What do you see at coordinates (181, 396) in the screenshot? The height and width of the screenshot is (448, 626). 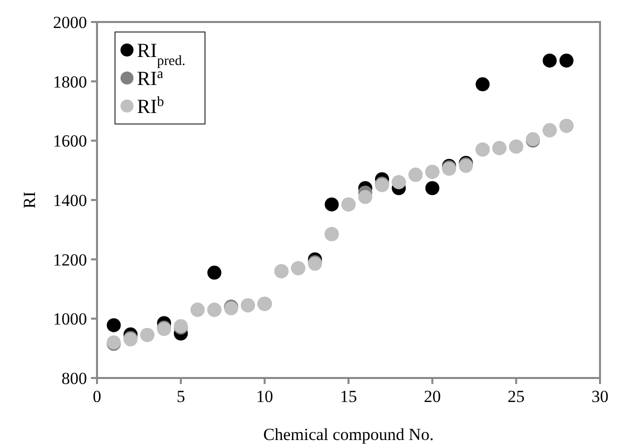 I see `x-tick-label: 5` at bounding box center [181, 396].